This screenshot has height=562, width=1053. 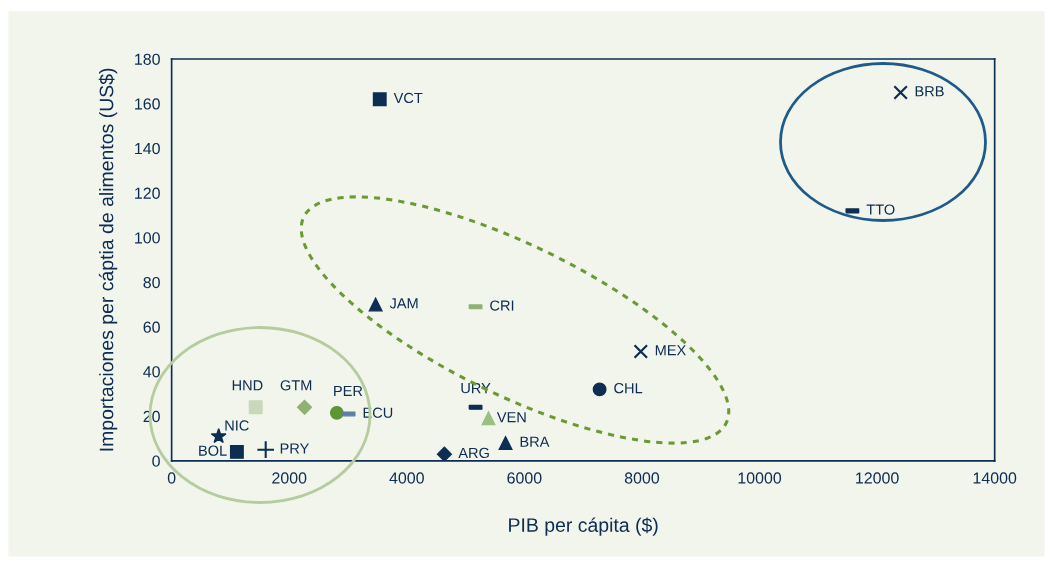 What do you see at coordinates (642, 478) in the screenshot?
I see `x-tick-label: 8000` at bounding box center [642, 478].